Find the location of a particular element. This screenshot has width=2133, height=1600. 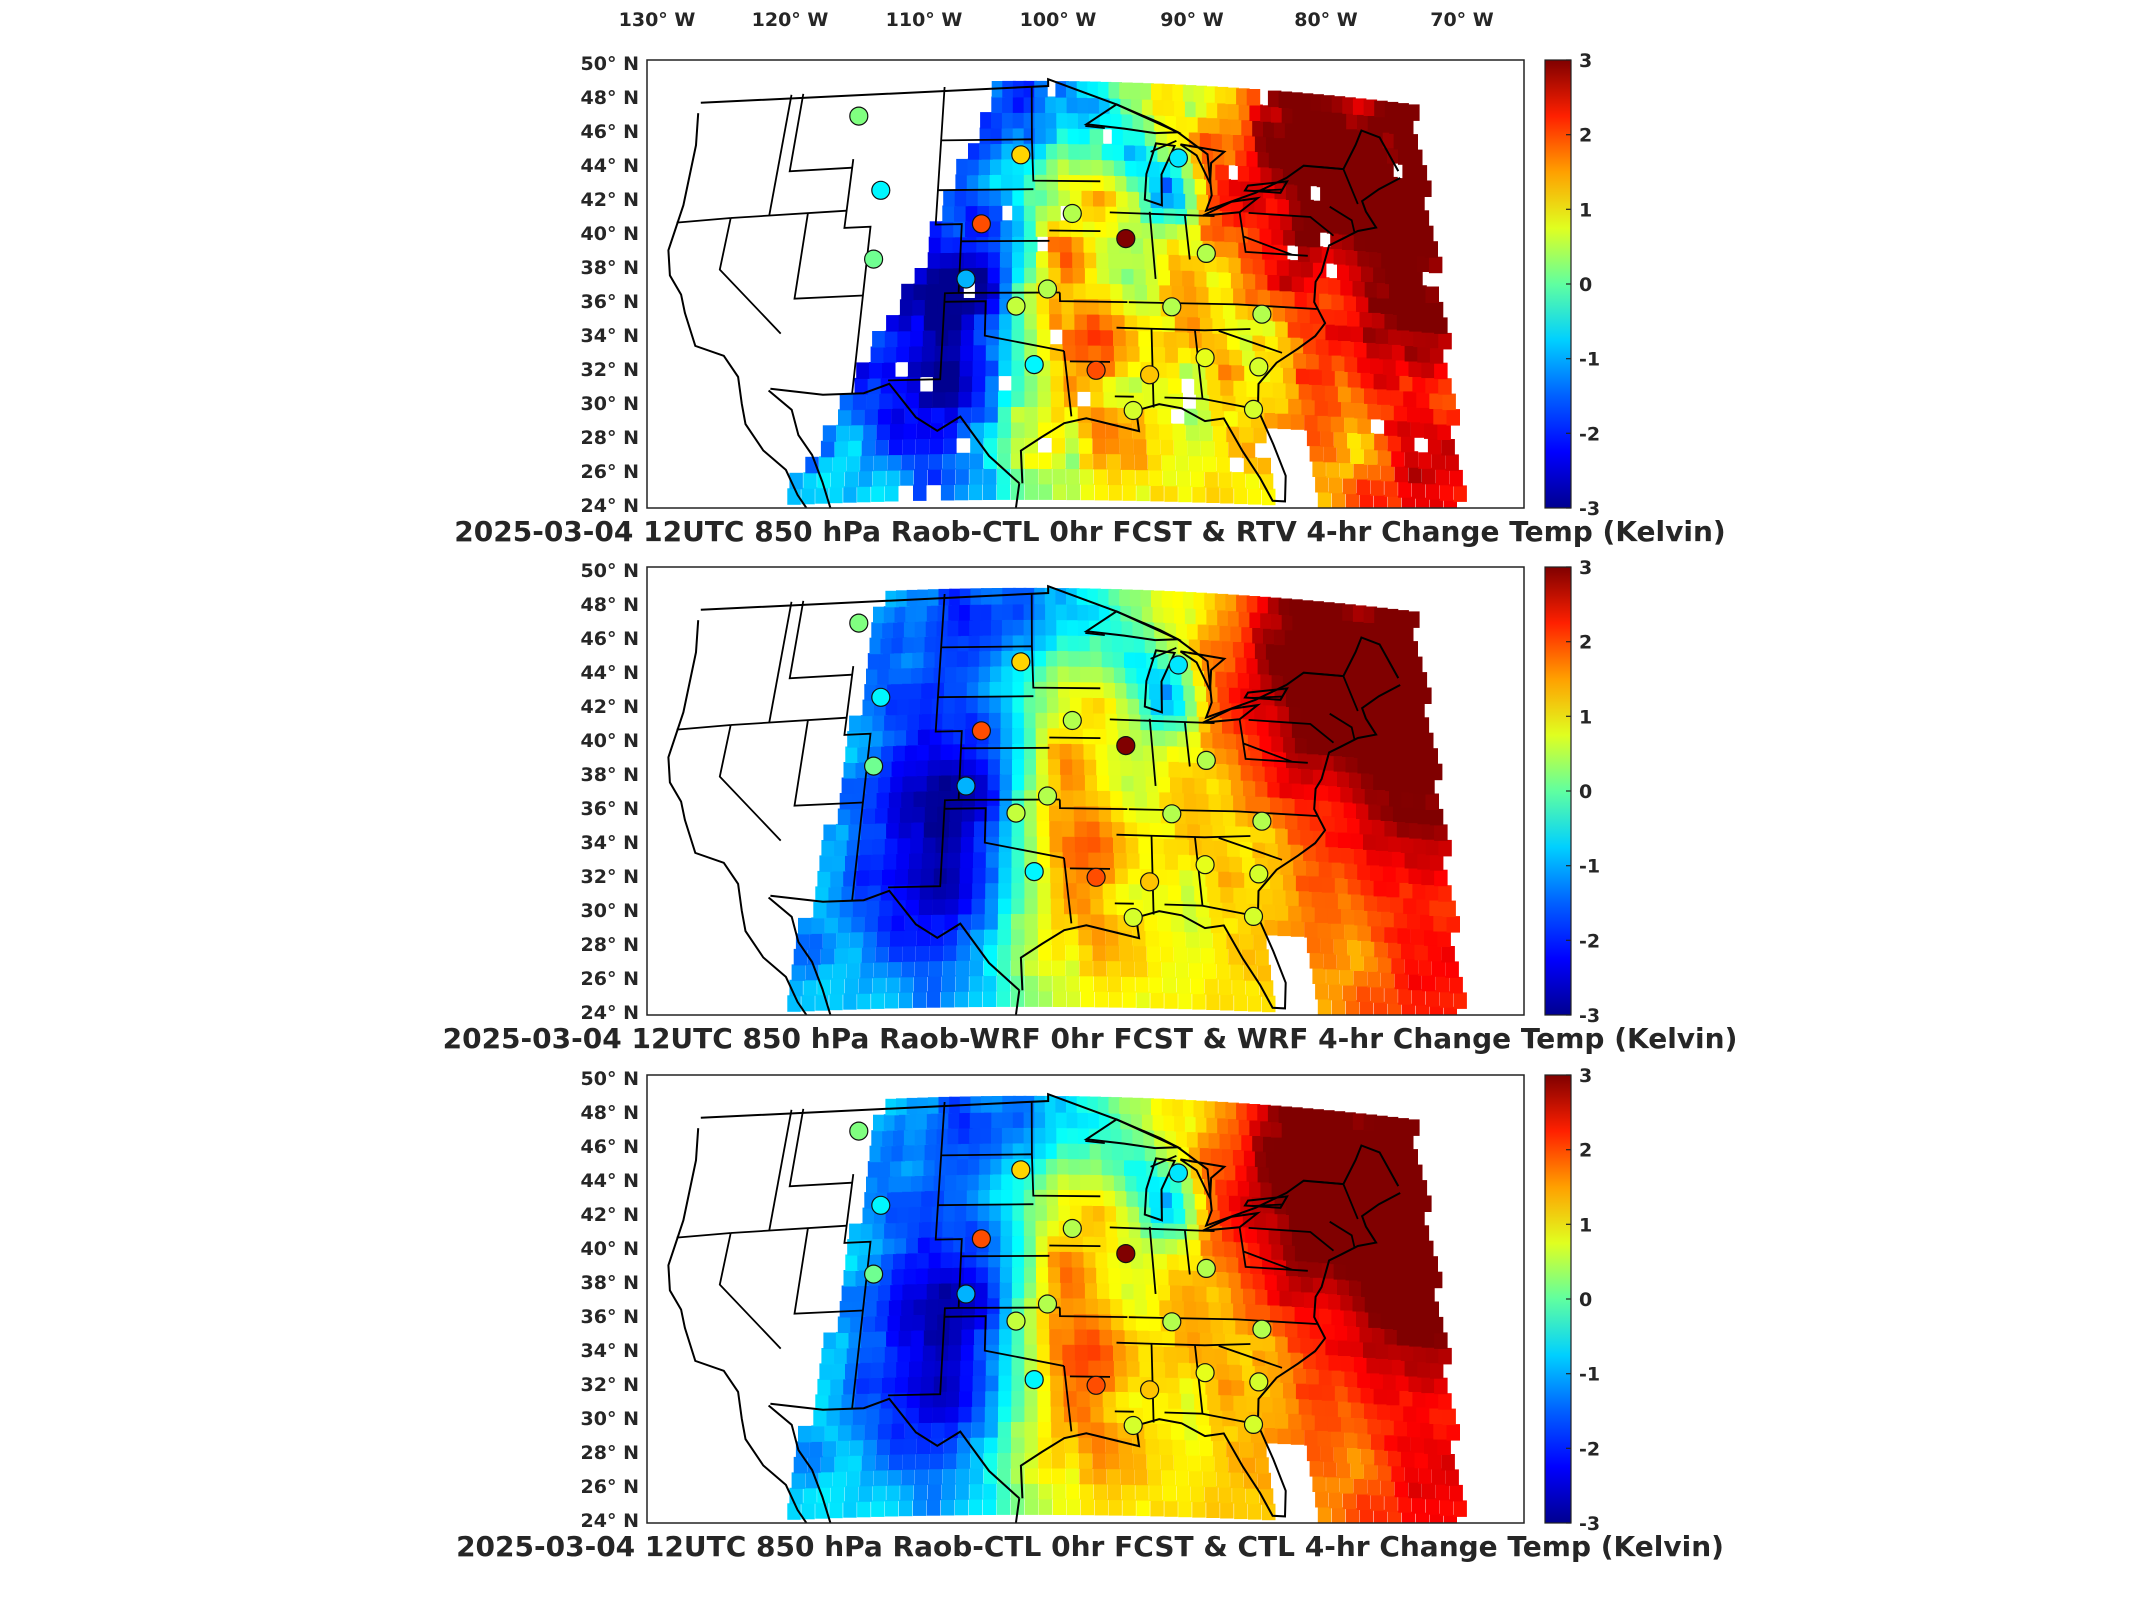

lat-label: 46° N is located at coordinates (610, 132).